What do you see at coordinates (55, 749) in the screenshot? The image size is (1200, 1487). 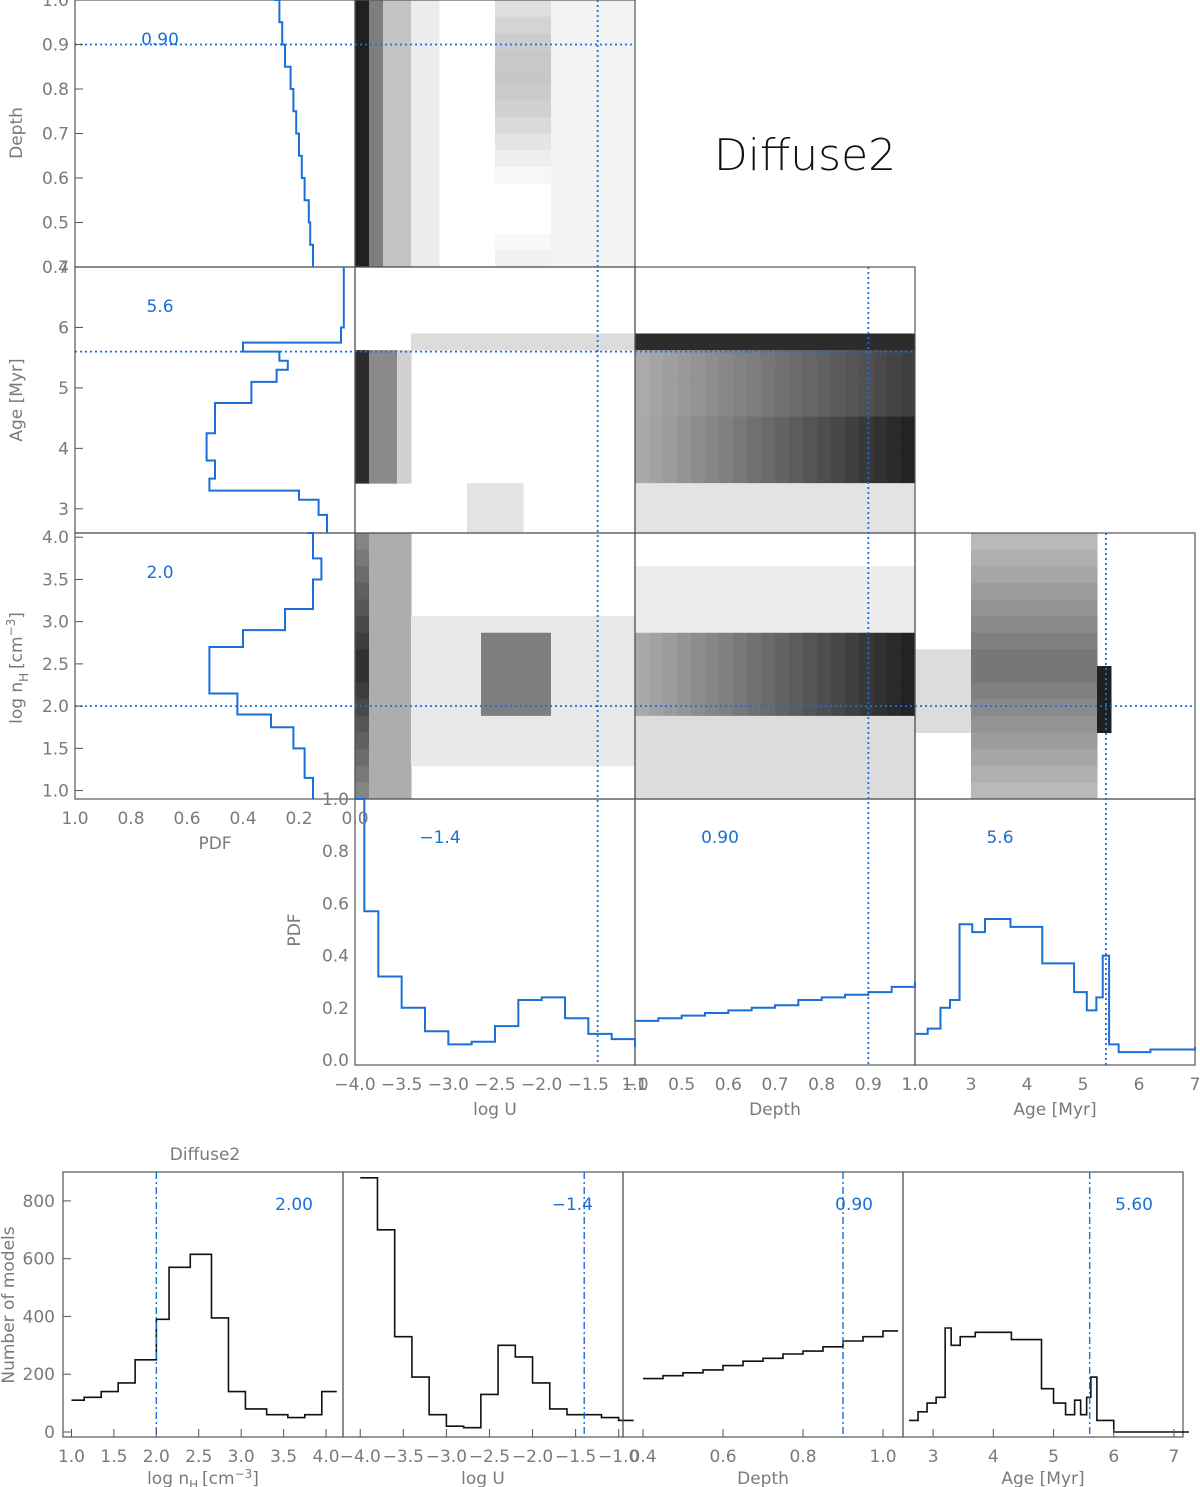 I see `y-tick-label: 1.5` at bounding box center [55, 749].